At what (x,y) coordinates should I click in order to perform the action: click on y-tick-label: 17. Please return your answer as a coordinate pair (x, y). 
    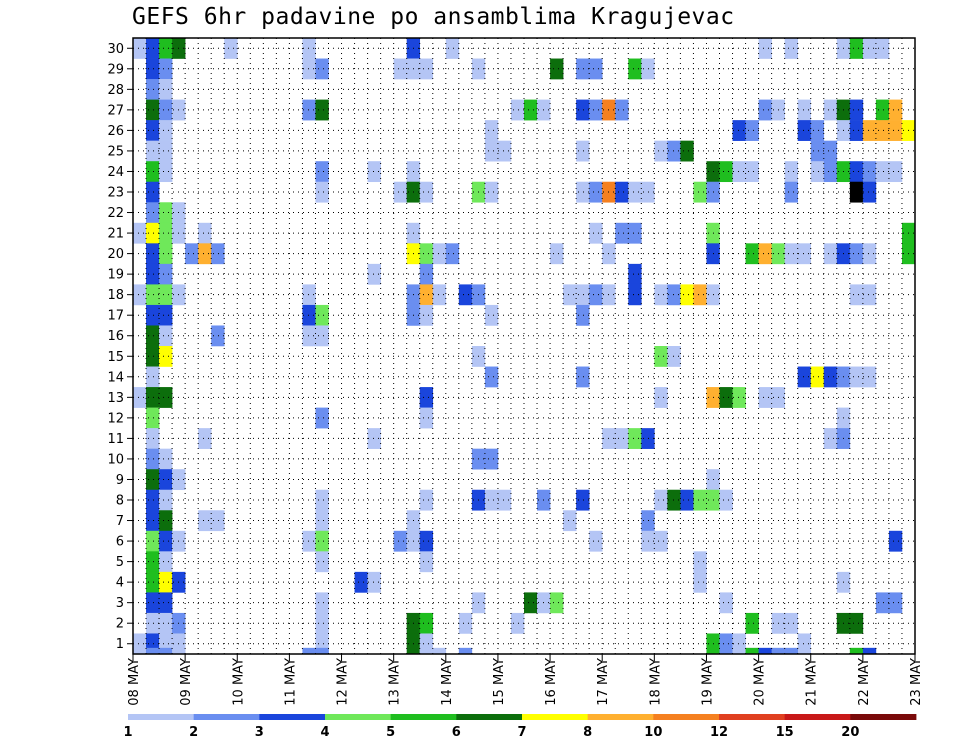
    Looking at the image, I should click on (115, 316).